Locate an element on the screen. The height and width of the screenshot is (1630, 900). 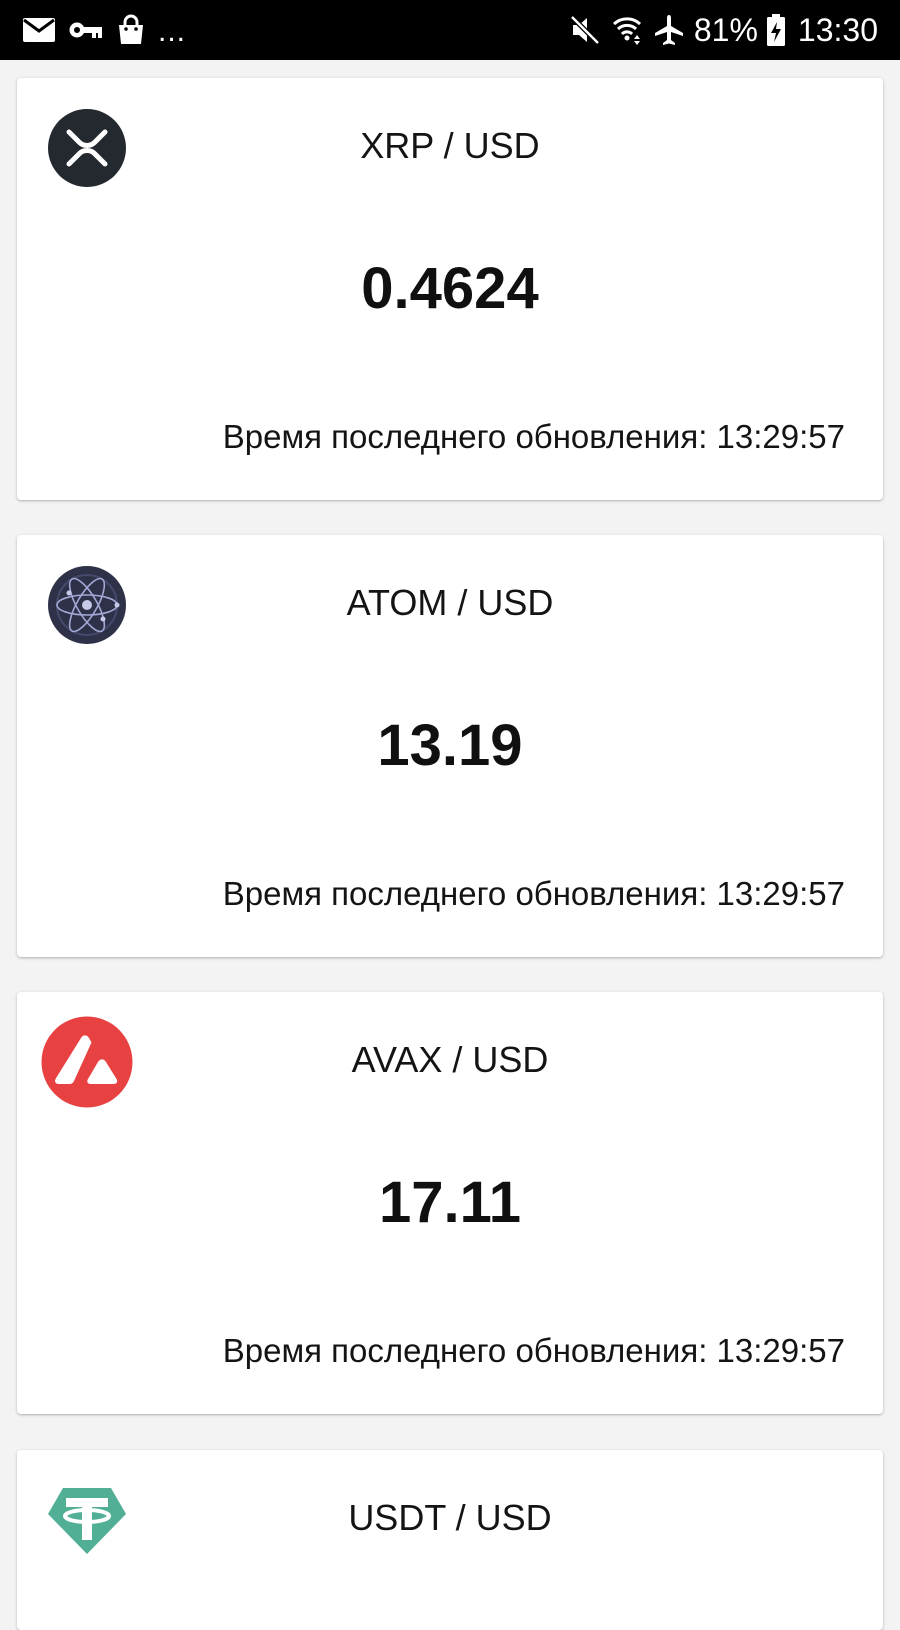
system-icons: 81% 13:30 is located at coordinates (723, 30).